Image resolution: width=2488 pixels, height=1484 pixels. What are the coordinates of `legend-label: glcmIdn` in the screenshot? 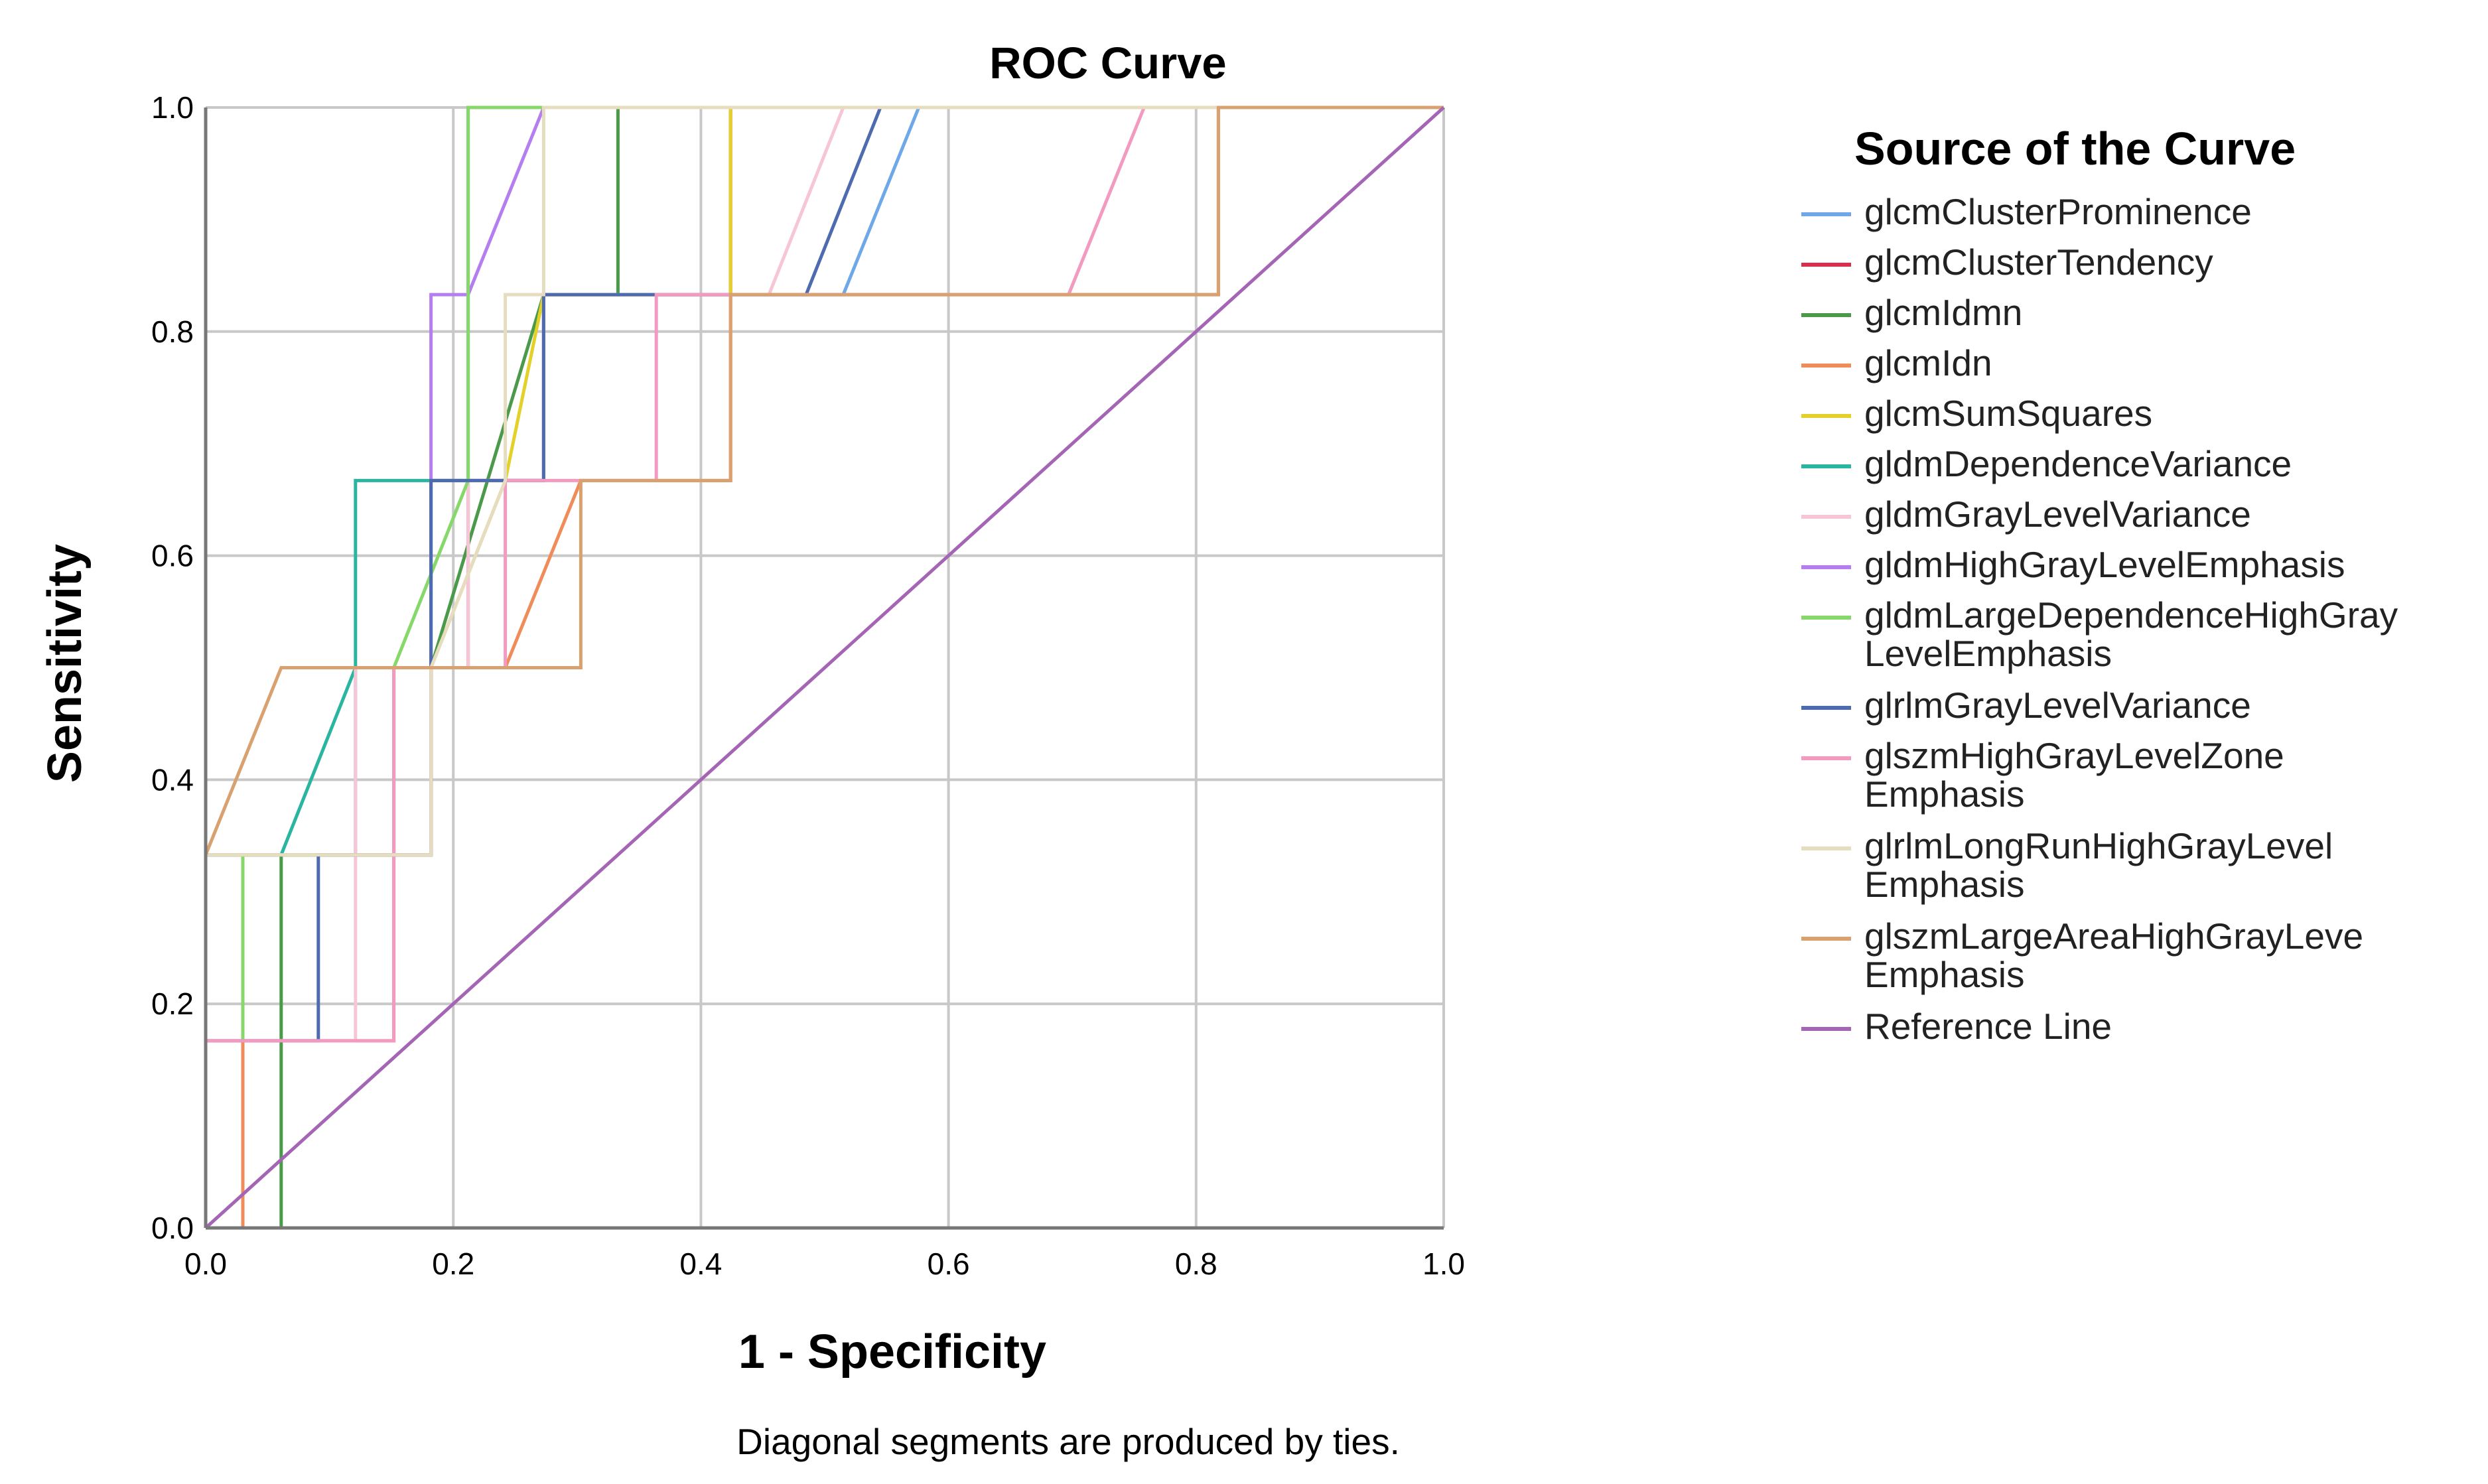 It's located at (1928, 362).